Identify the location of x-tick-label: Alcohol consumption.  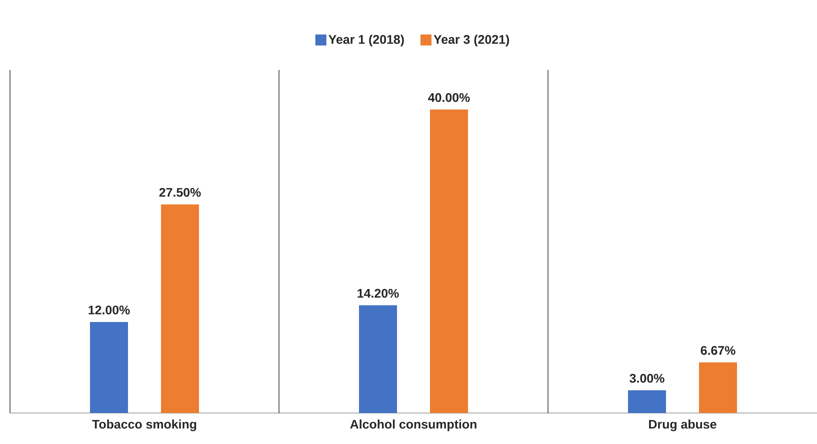
(413, 426).